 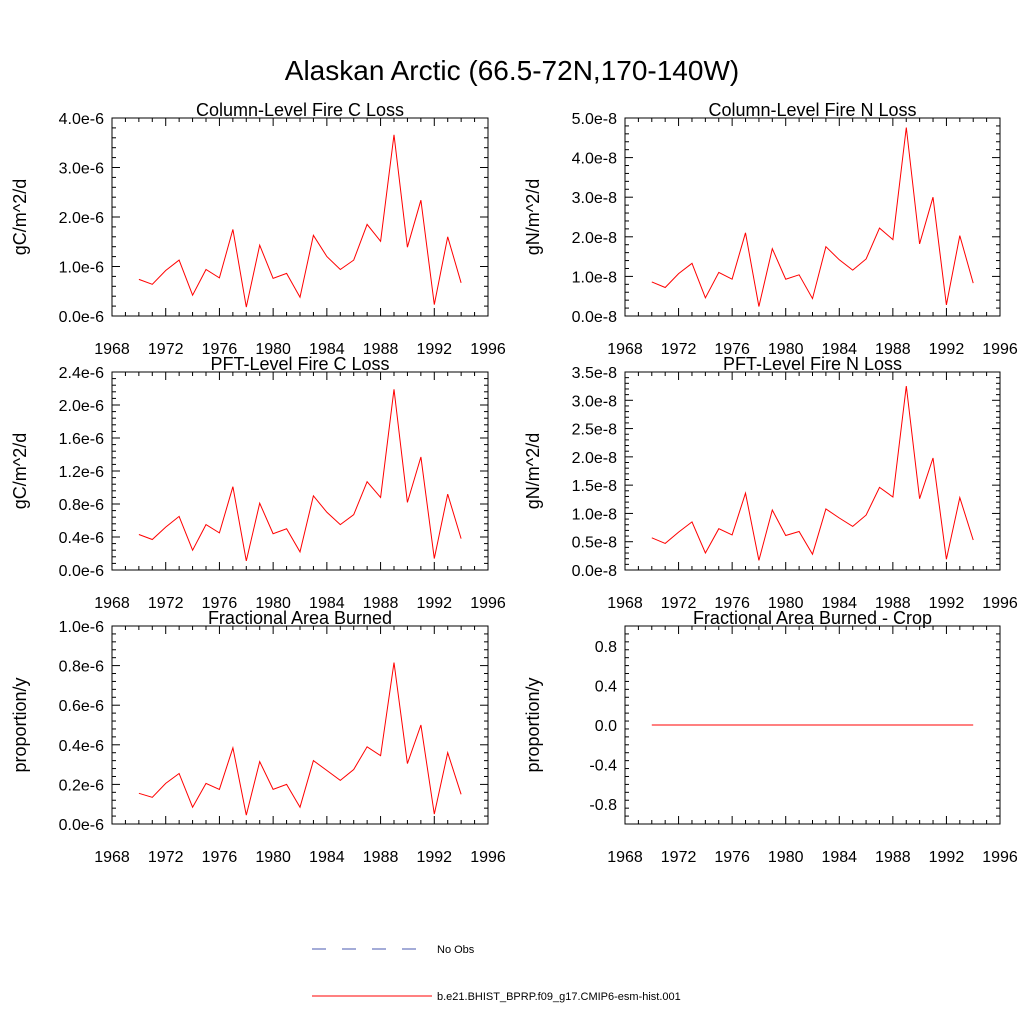 I want to click on panel-title: Column-Level Fire N Loss, so click(x=812, y=110).